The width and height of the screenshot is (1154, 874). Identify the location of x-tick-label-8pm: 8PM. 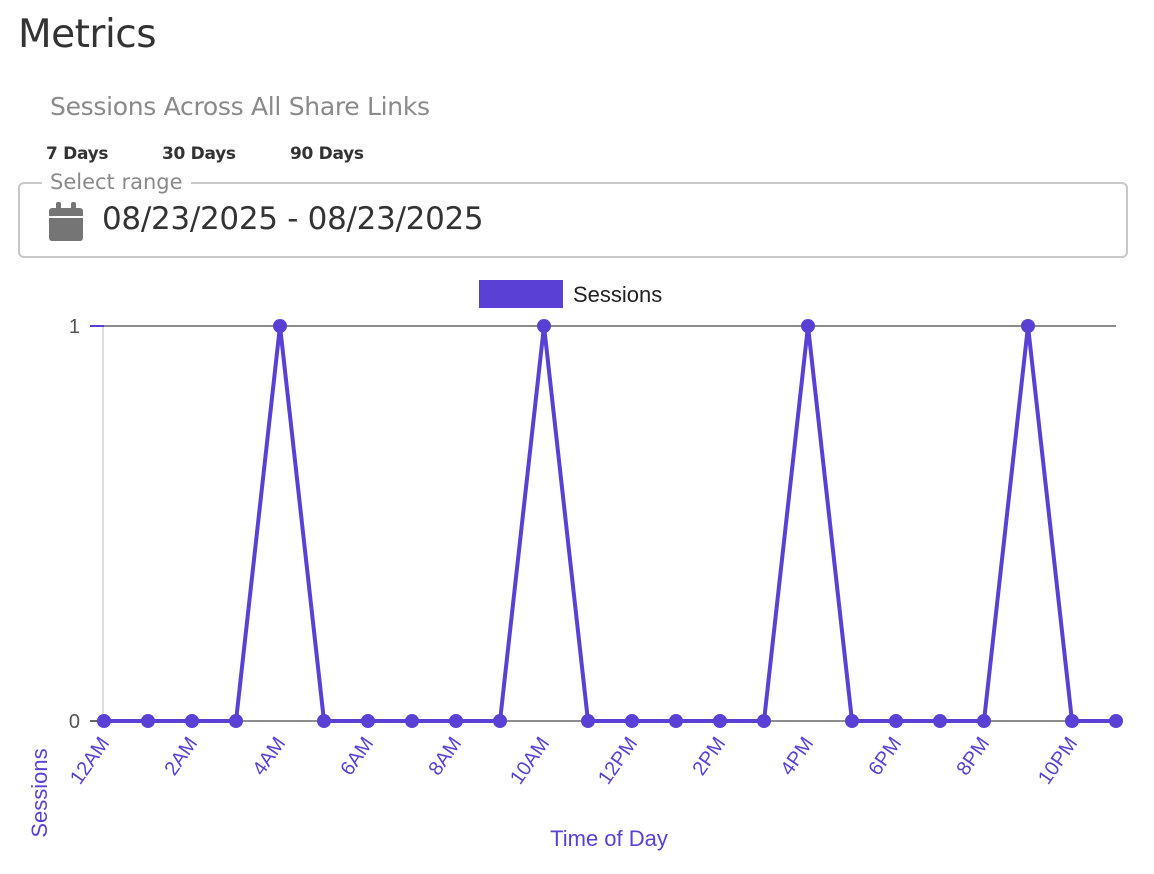
(973, 756).